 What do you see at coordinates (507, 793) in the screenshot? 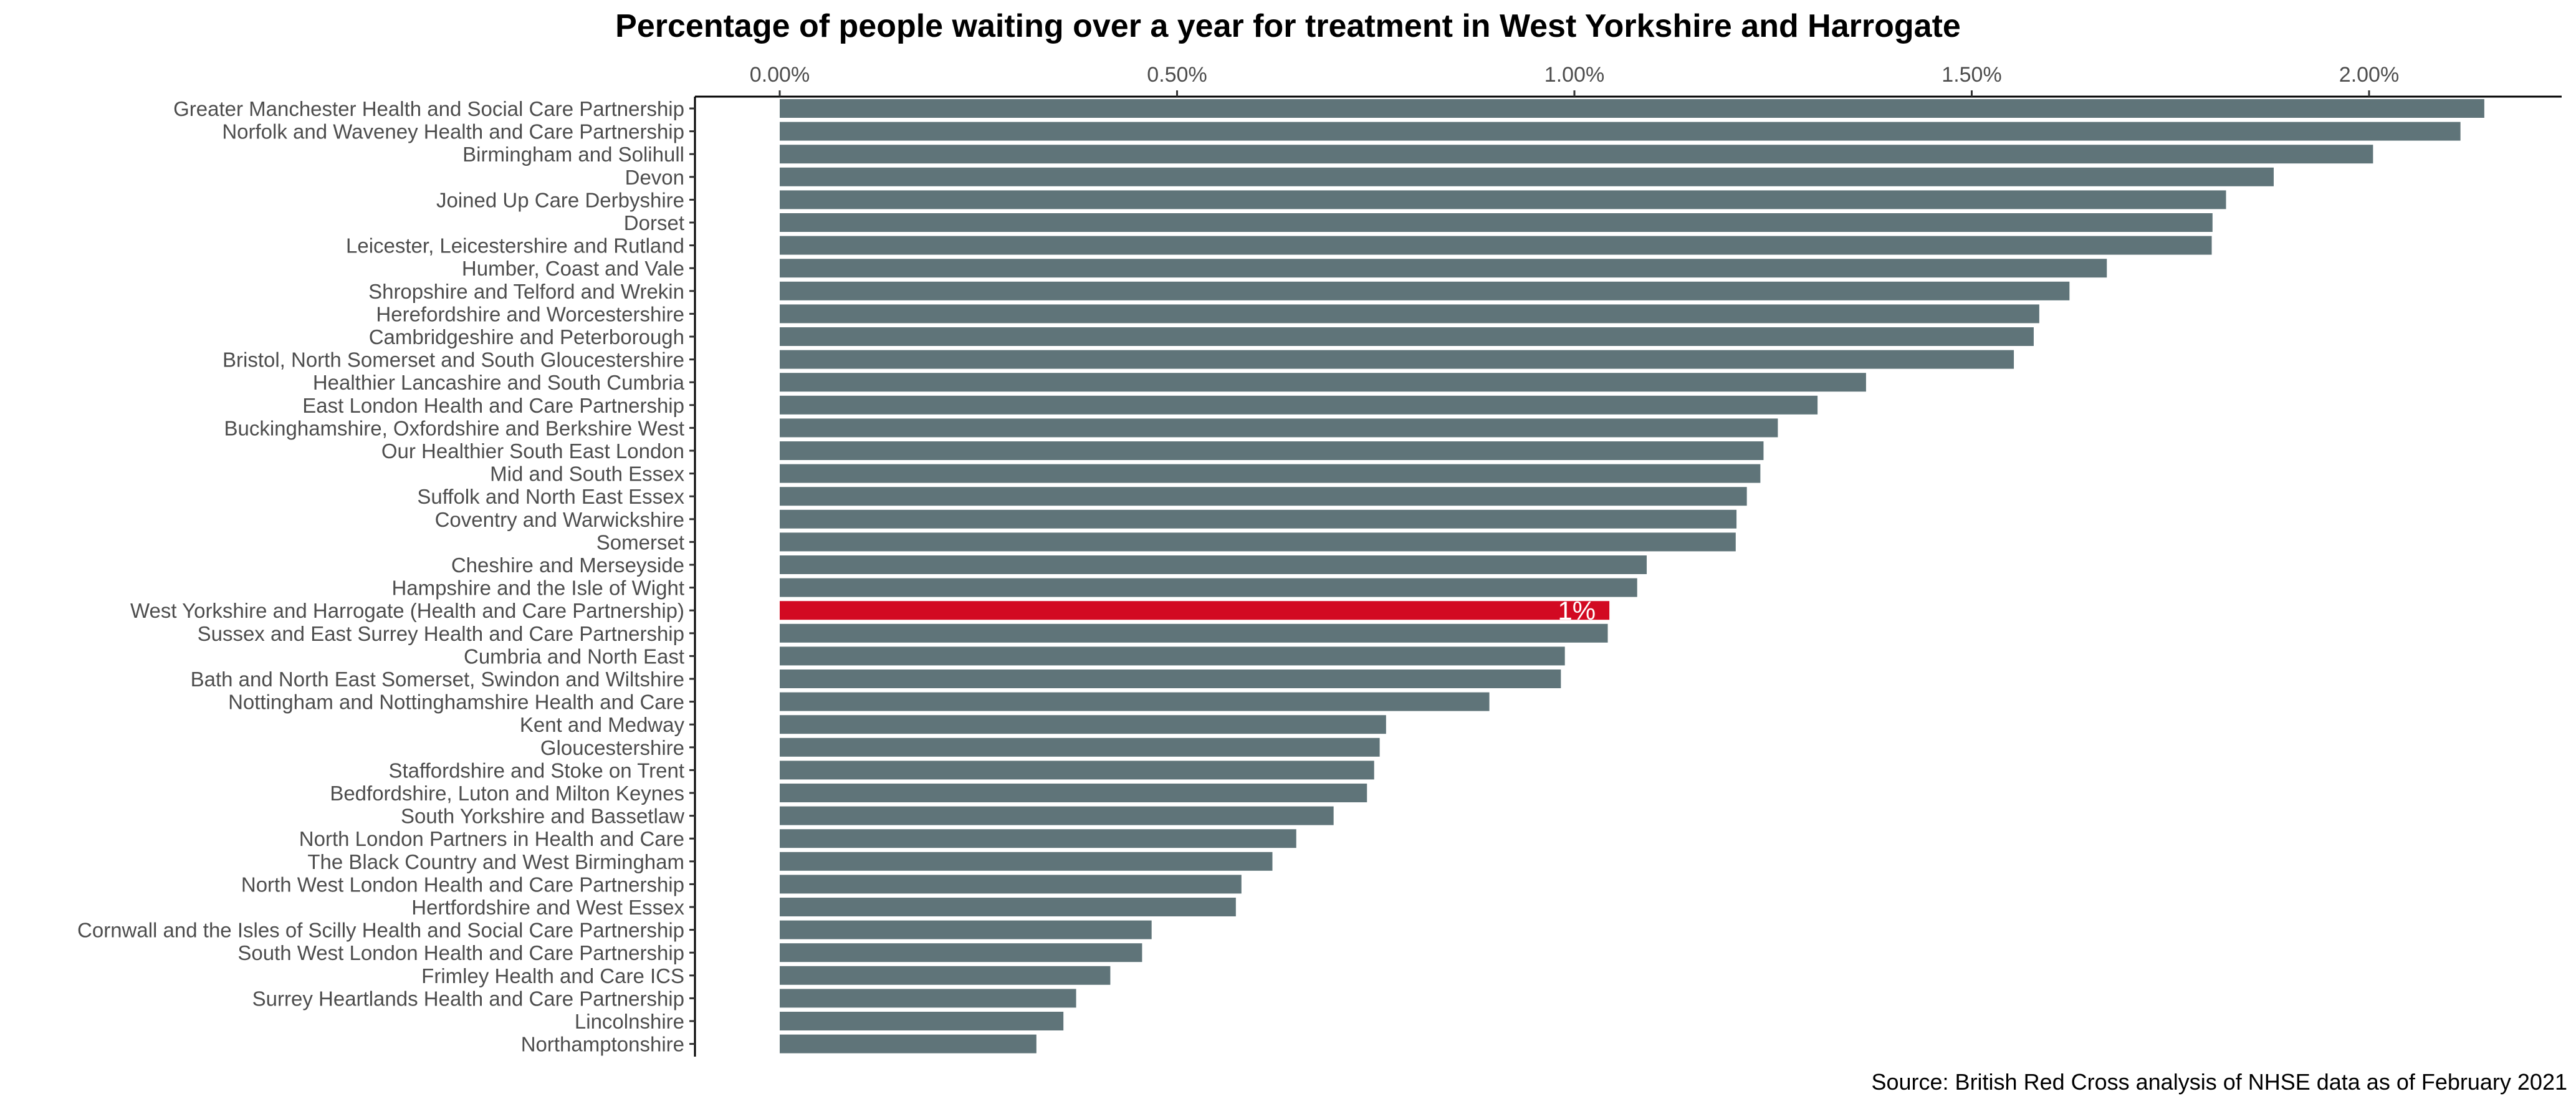
I see `category-label: Bedfordshire, Luton and Milton Keynes` at bounding box center [507, 793].